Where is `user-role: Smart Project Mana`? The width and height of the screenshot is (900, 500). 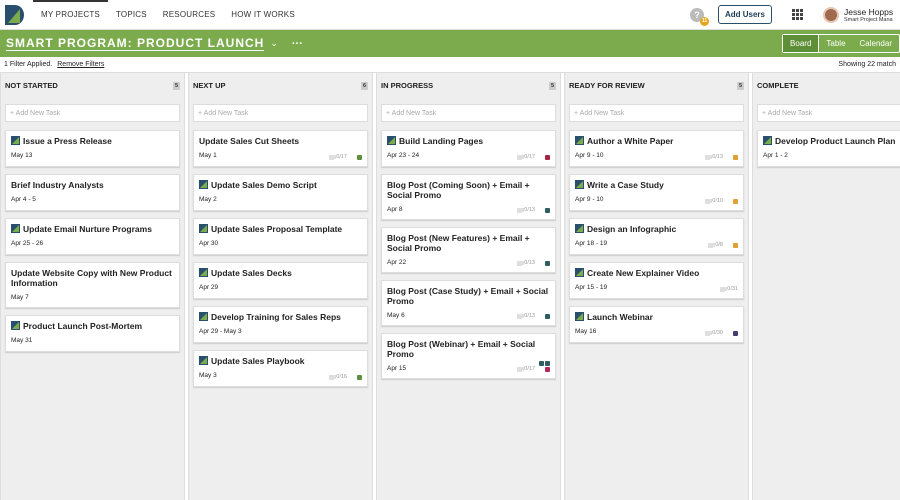 user-role: Smart Project Mana is located at coordinates (868, 19).